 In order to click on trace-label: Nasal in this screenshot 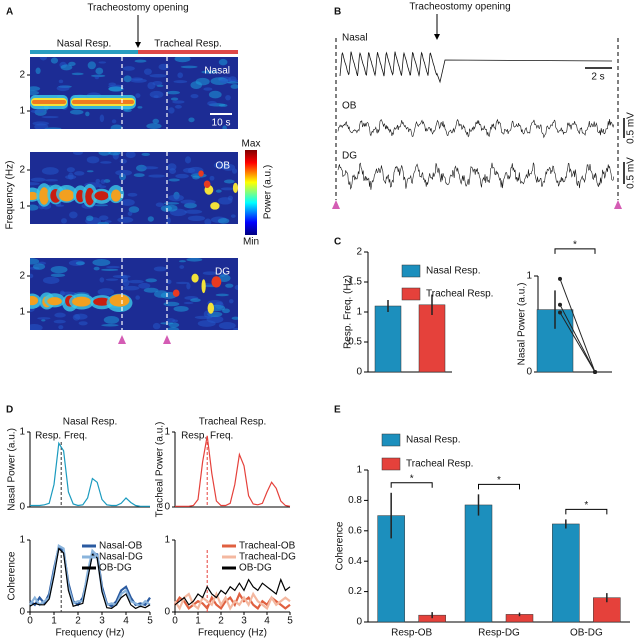, I will do `click(355, 38)`.